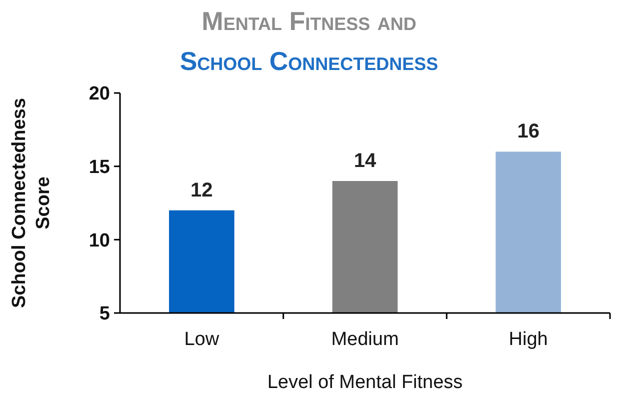 The width and height of the screenshot is (618, 400). I want to click on x-axis-title: Level of Mental Fitness, so click(365, 382).